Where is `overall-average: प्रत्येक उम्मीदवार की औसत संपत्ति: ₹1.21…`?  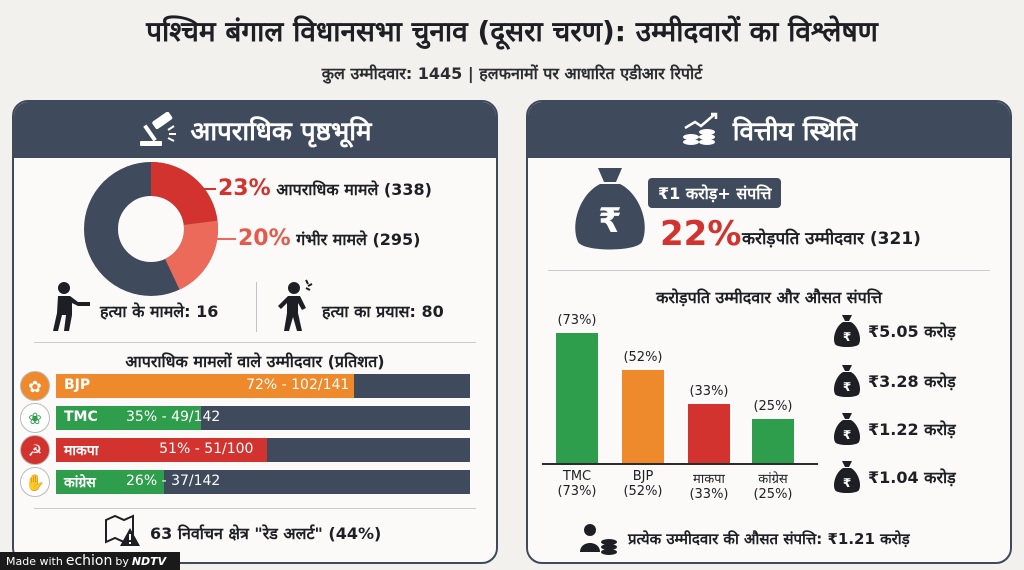 overall-average: प्रत्येक उम्मीदवार की औसत संपत्ति: ₹1.21… is located at coordinates (744, 539).